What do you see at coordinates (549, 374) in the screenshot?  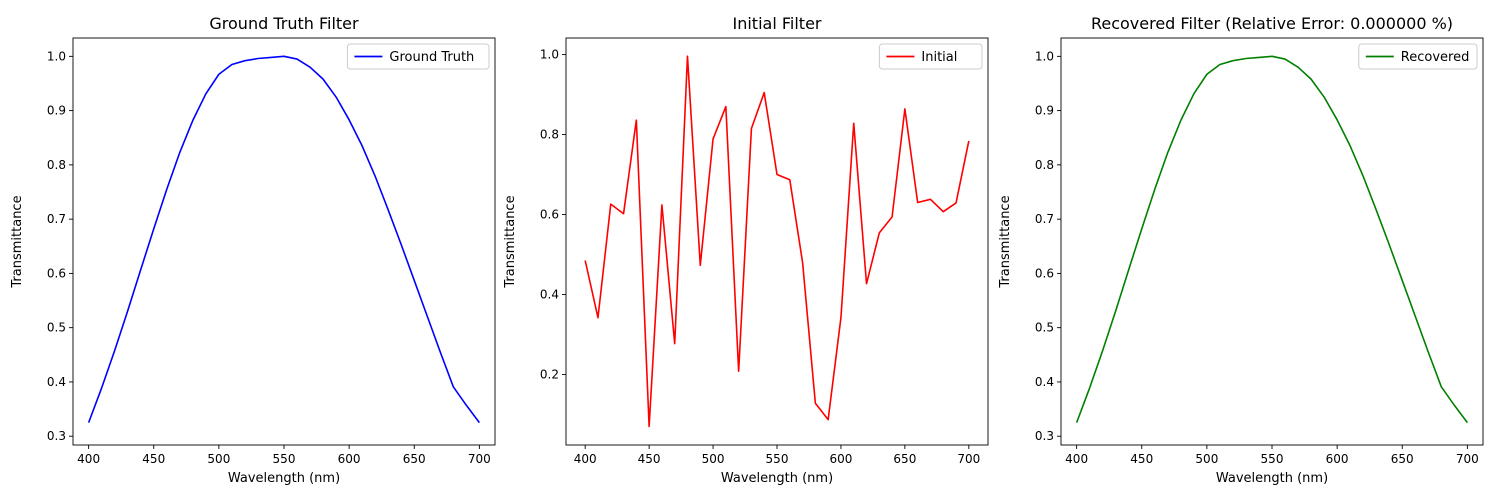 I see `y-tick-label: 0.2` at bounding box center [549, 374].